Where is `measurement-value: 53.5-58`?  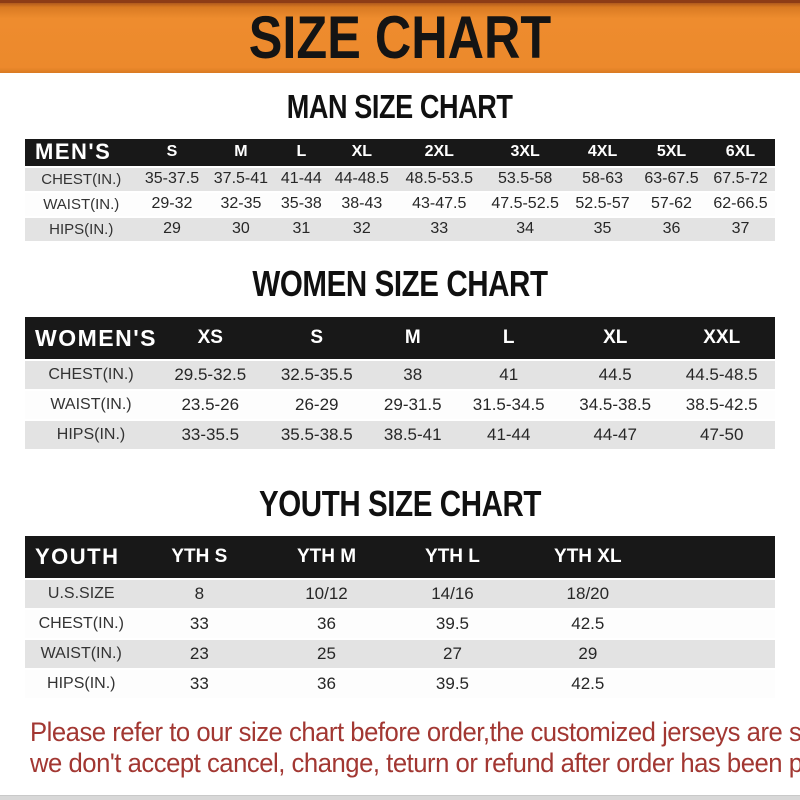
measurement-value: 53.5-58 is located at coordinates (525, 179).